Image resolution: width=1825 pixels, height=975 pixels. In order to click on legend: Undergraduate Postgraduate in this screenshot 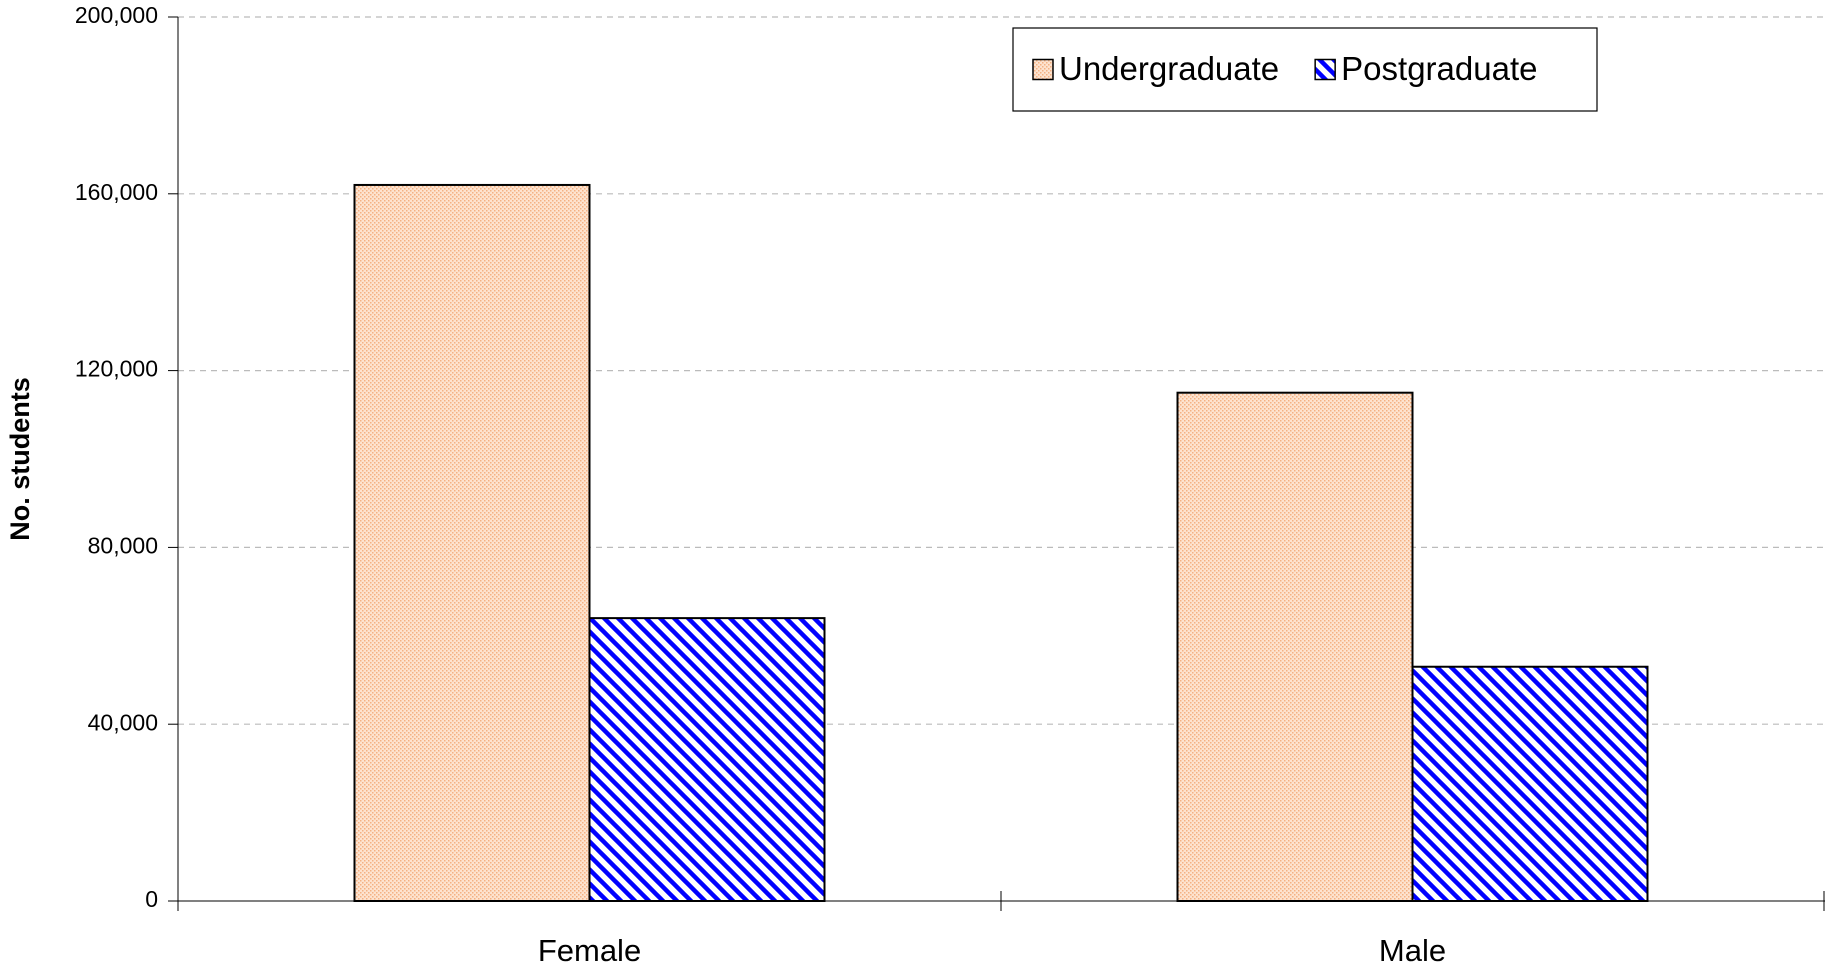, I will do `click(1305, 69)`.